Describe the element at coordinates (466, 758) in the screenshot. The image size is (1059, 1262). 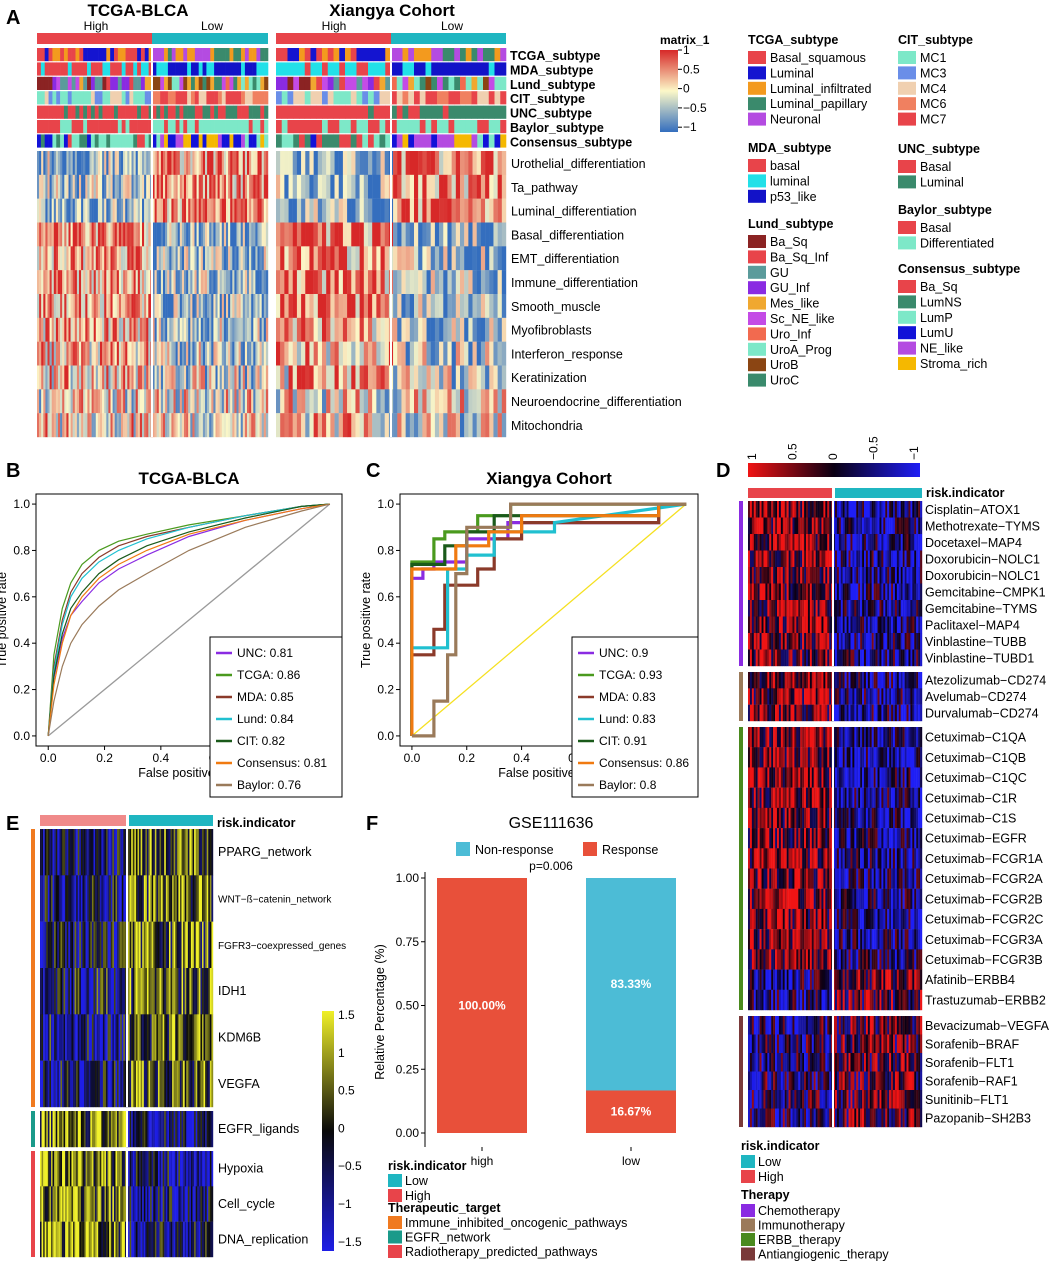
I see `x-tick-label: 0.2` at that location.